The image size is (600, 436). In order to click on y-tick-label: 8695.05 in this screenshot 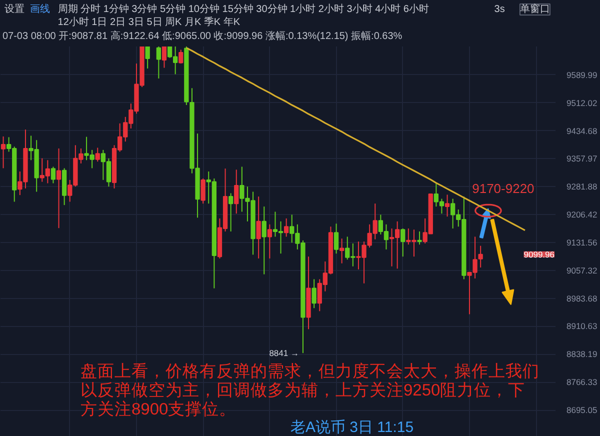, I will do `click(582, 410)`.